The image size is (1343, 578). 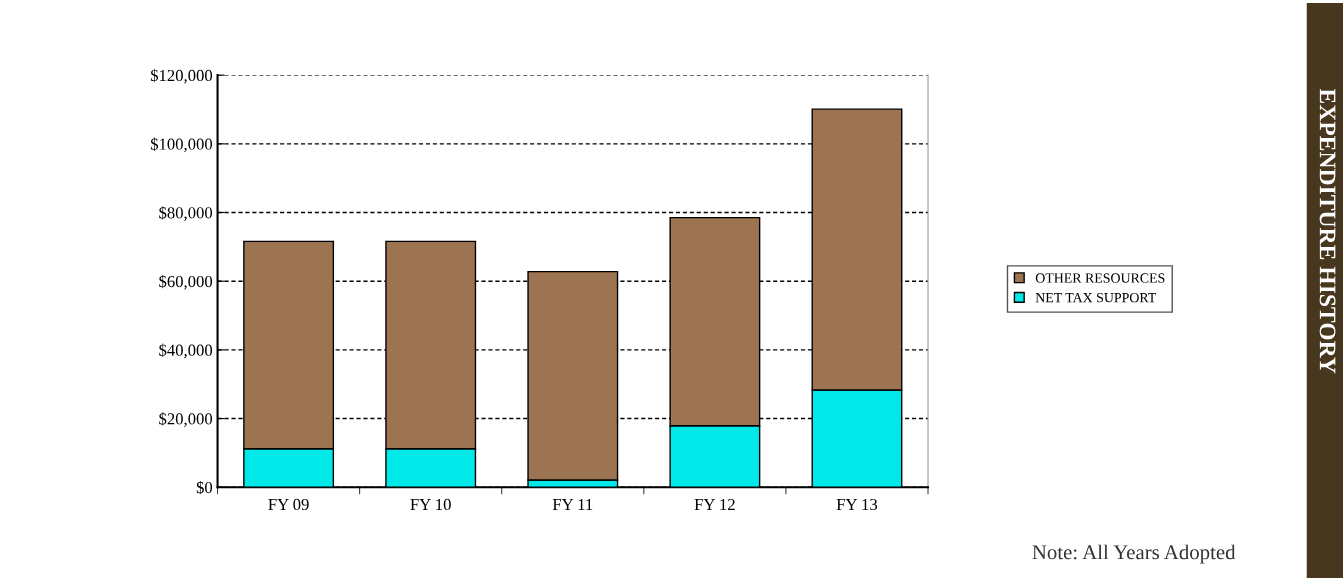 I want to click on x-tick-label: FY 12, so click(x=714, y=504).